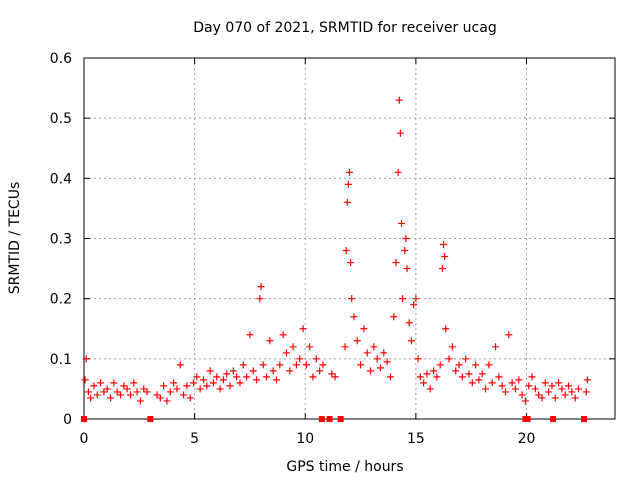 The image size is (640, 480). I want to click on x-axis-label: GPS time / hours, so click(344, 467).